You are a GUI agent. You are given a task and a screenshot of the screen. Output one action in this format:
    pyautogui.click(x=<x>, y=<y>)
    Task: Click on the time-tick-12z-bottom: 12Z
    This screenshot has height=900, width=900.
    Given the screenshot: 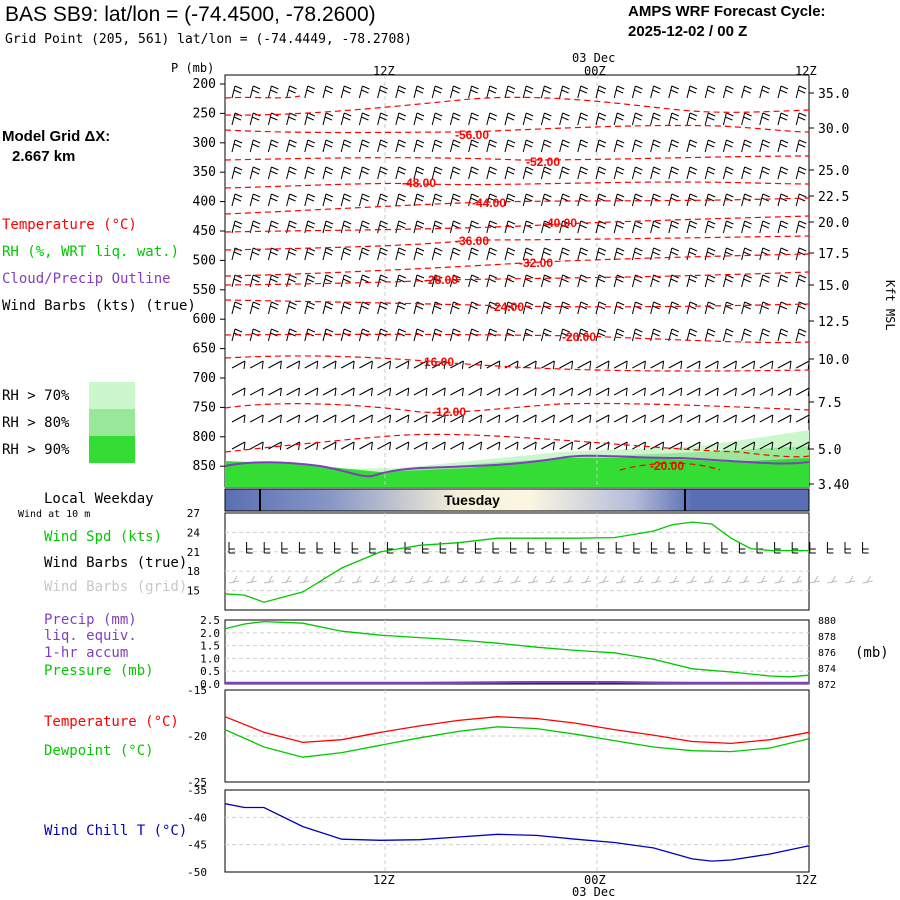 What is the action you would take?
    pyautogui.click(x=384, y=880)
    